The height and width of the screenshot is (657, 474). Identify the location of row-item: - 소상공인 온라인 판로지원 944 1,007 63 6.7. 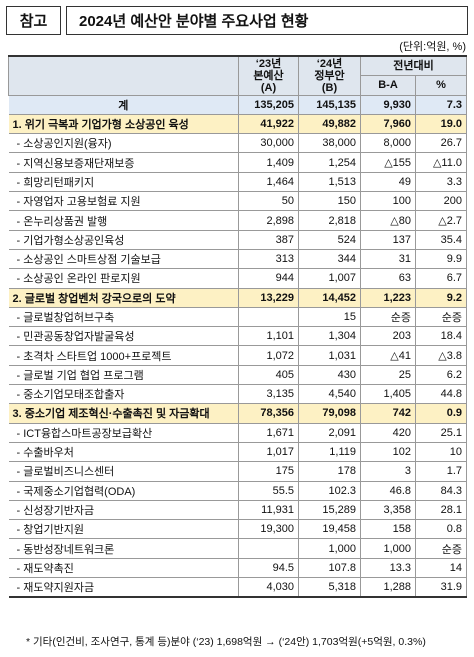
(238, 278).